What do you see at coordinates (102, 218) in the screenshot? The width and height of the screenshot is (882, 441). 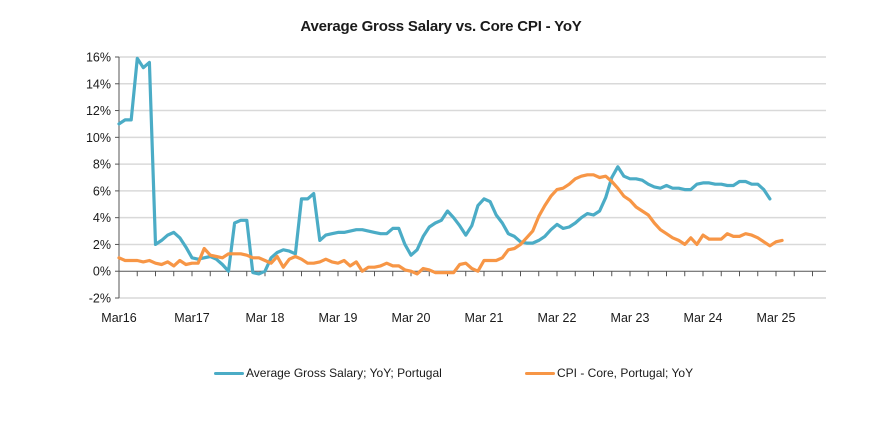 I see `y-tick-label: 4%` at bounding box center [102, 218].